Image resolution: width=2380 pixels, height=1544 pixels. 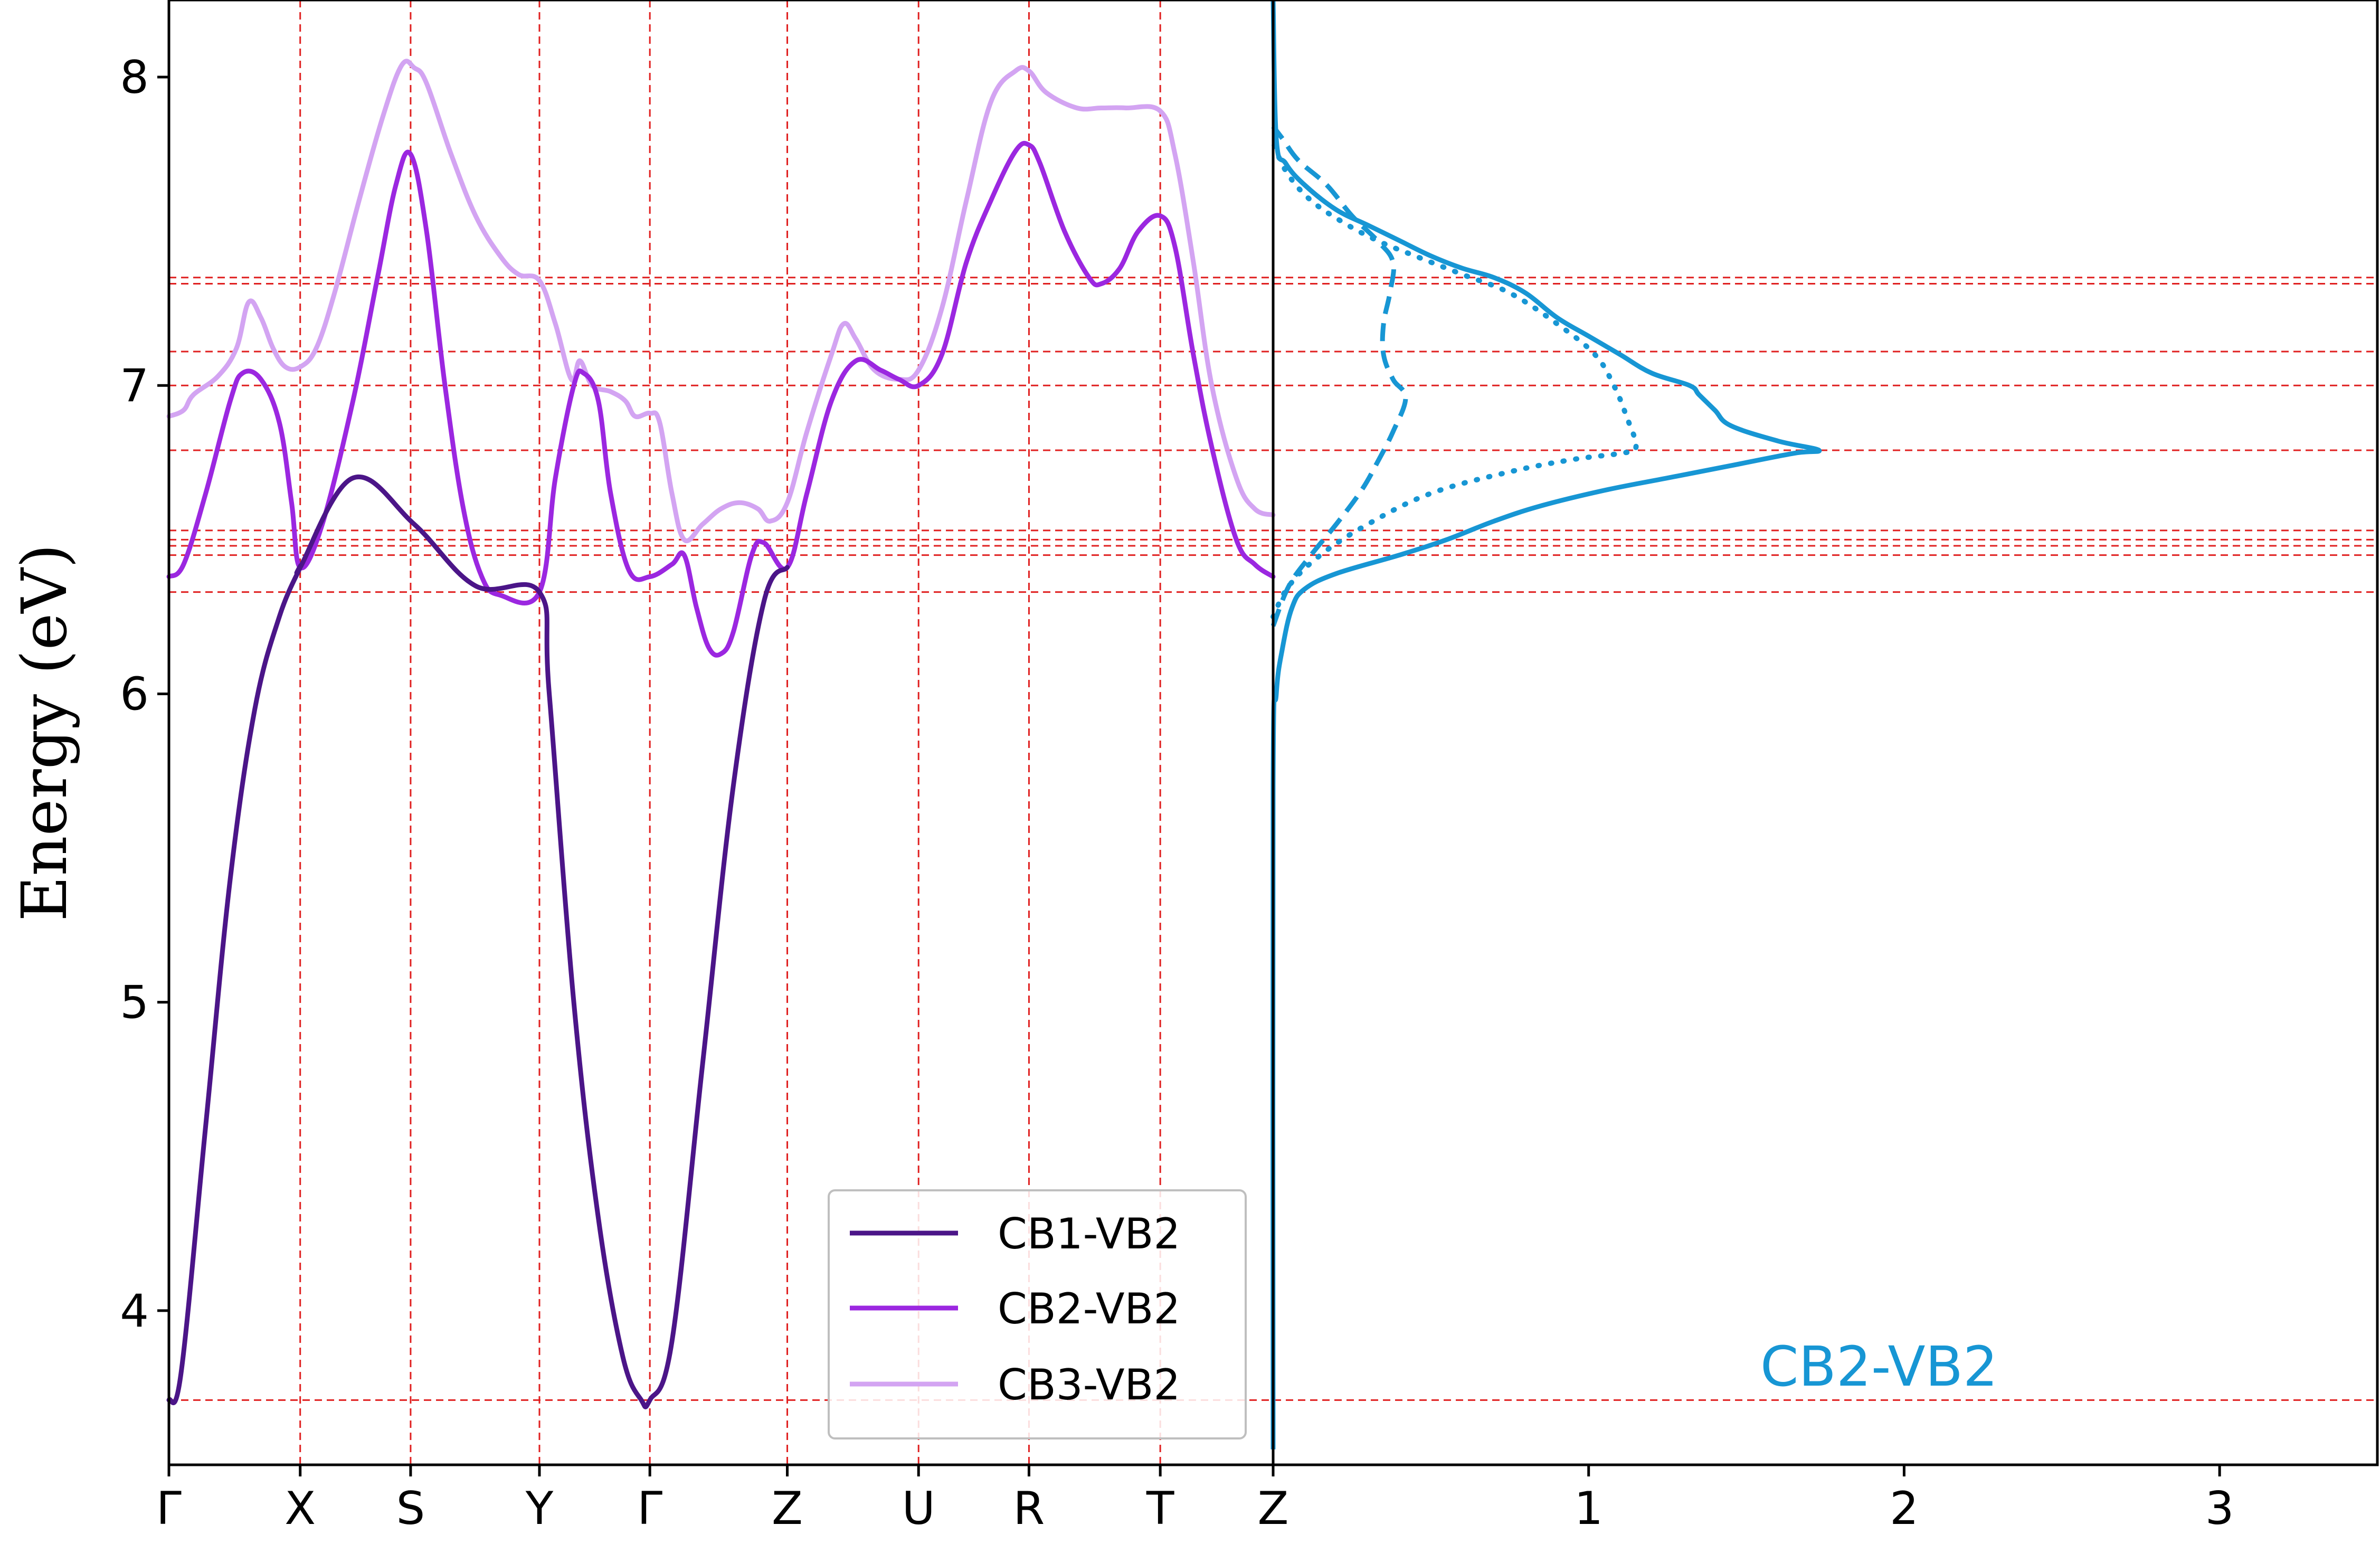 What do you see at coordinates (918, 1509) in the screenshot?
I see `kpoint-label: U` at bounding box center [918, 1509].